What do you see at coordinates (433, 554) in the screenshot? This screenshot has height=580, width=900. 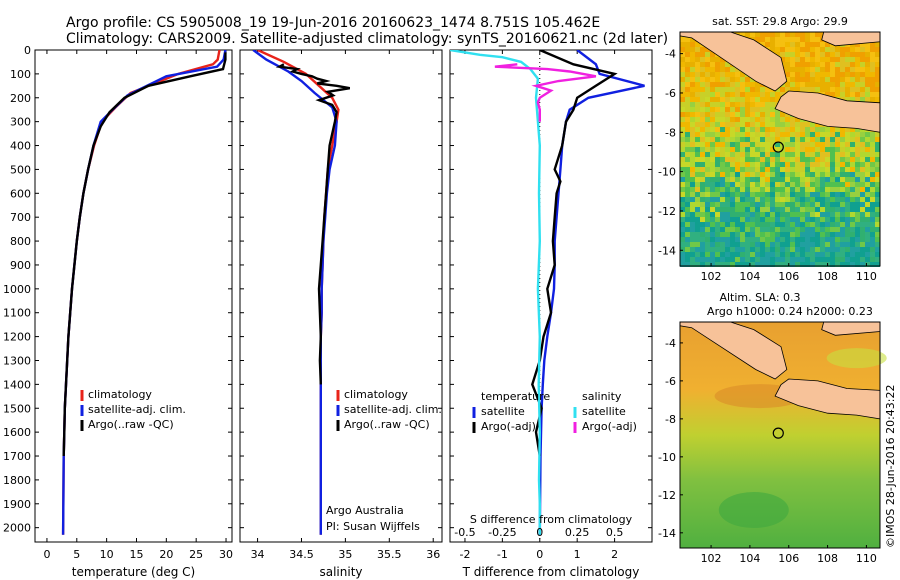 I see `salinity-xtick-label: 36` at bounding box center [433, 554].